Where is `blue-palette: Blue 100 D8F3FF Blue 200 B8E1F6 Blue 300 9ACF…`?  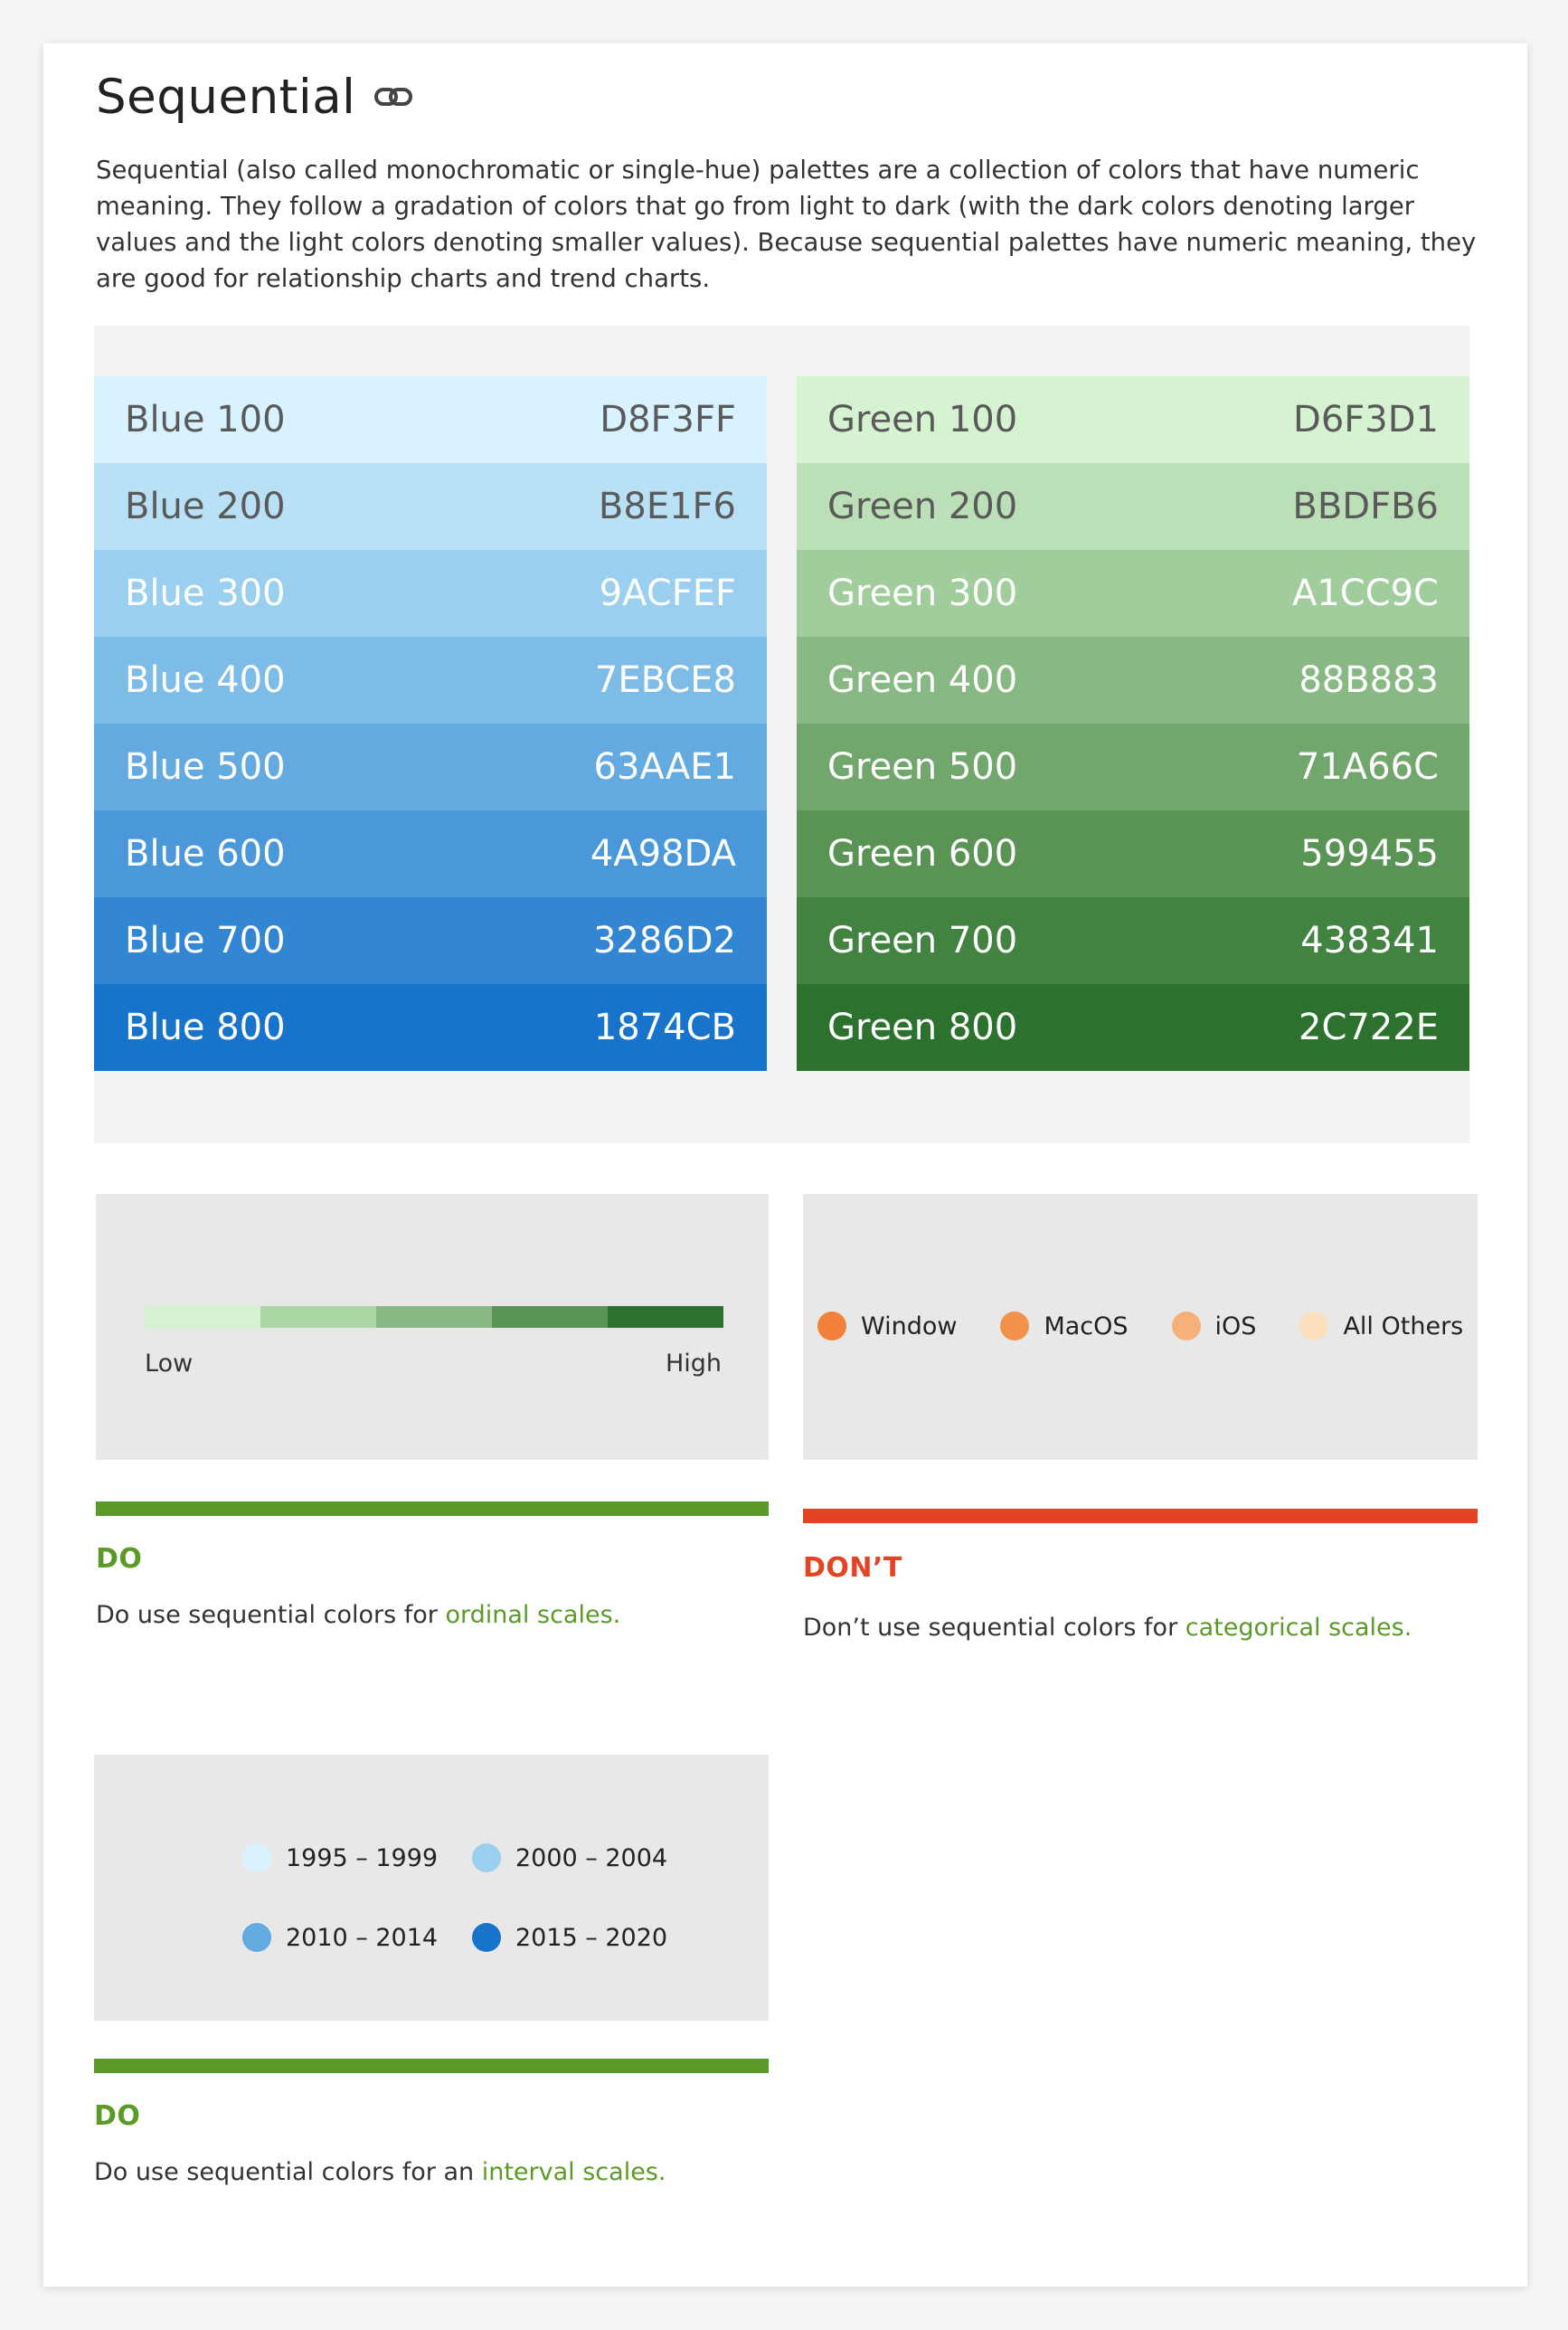 blue-palette: Blue 100 D8F3FF Blue 200 B8E1F6 Blue 300 9ACF… is located at coordinates (430, 723).